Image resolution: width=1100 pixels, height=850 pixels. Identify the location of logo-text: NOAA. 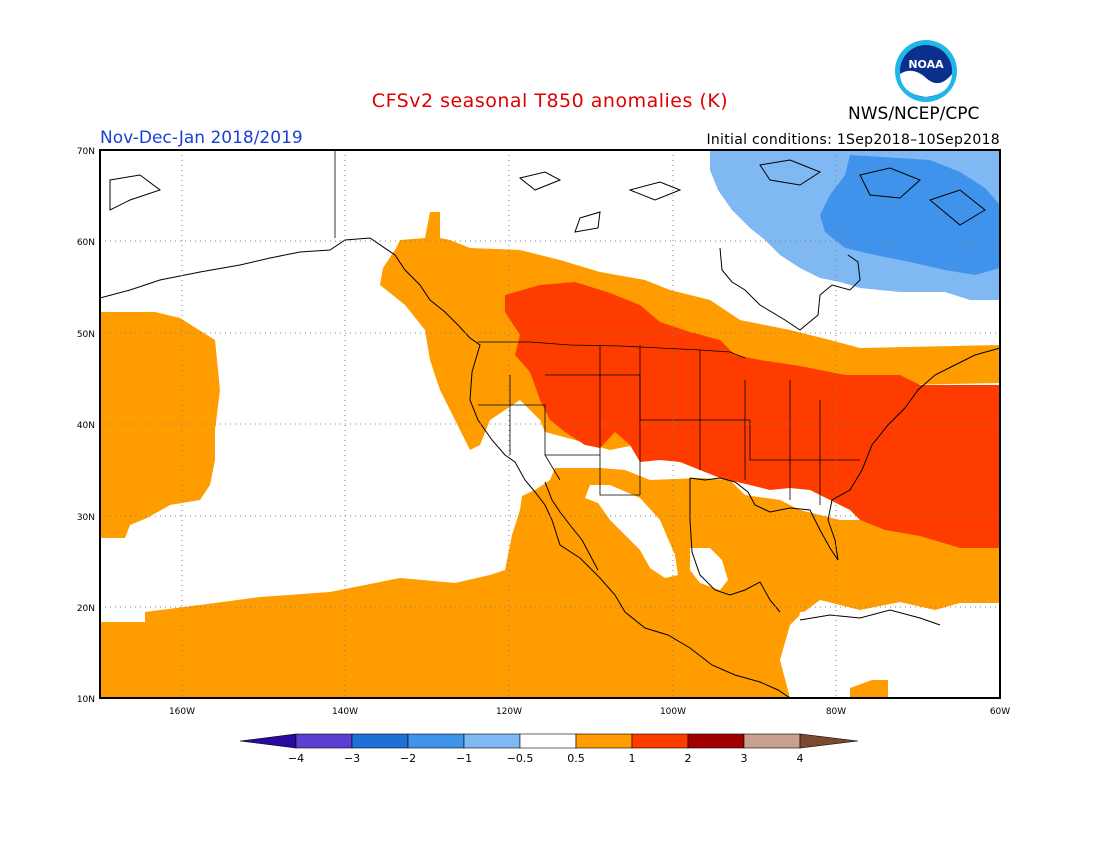
(926, 64).